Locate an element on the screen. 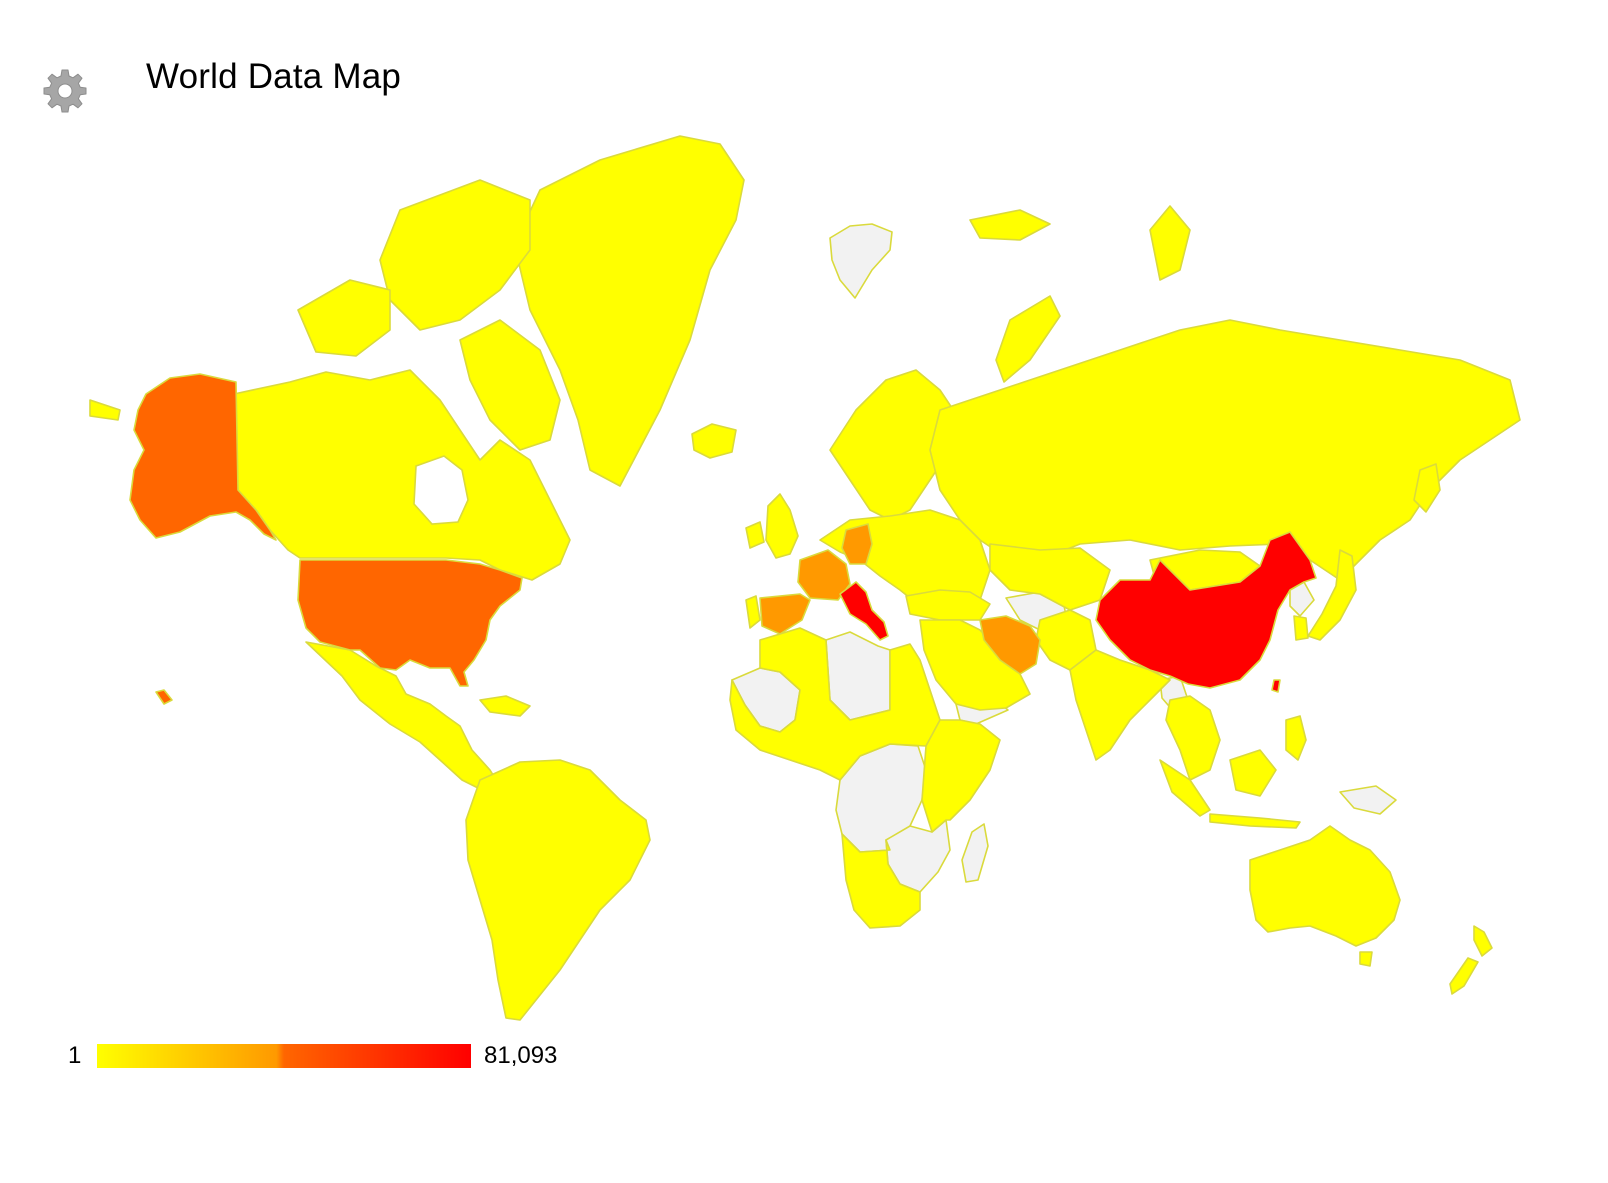 Image resolution: width=1608 pixels, height=1183 pixels. alaska is located at coordinates (203, 457).